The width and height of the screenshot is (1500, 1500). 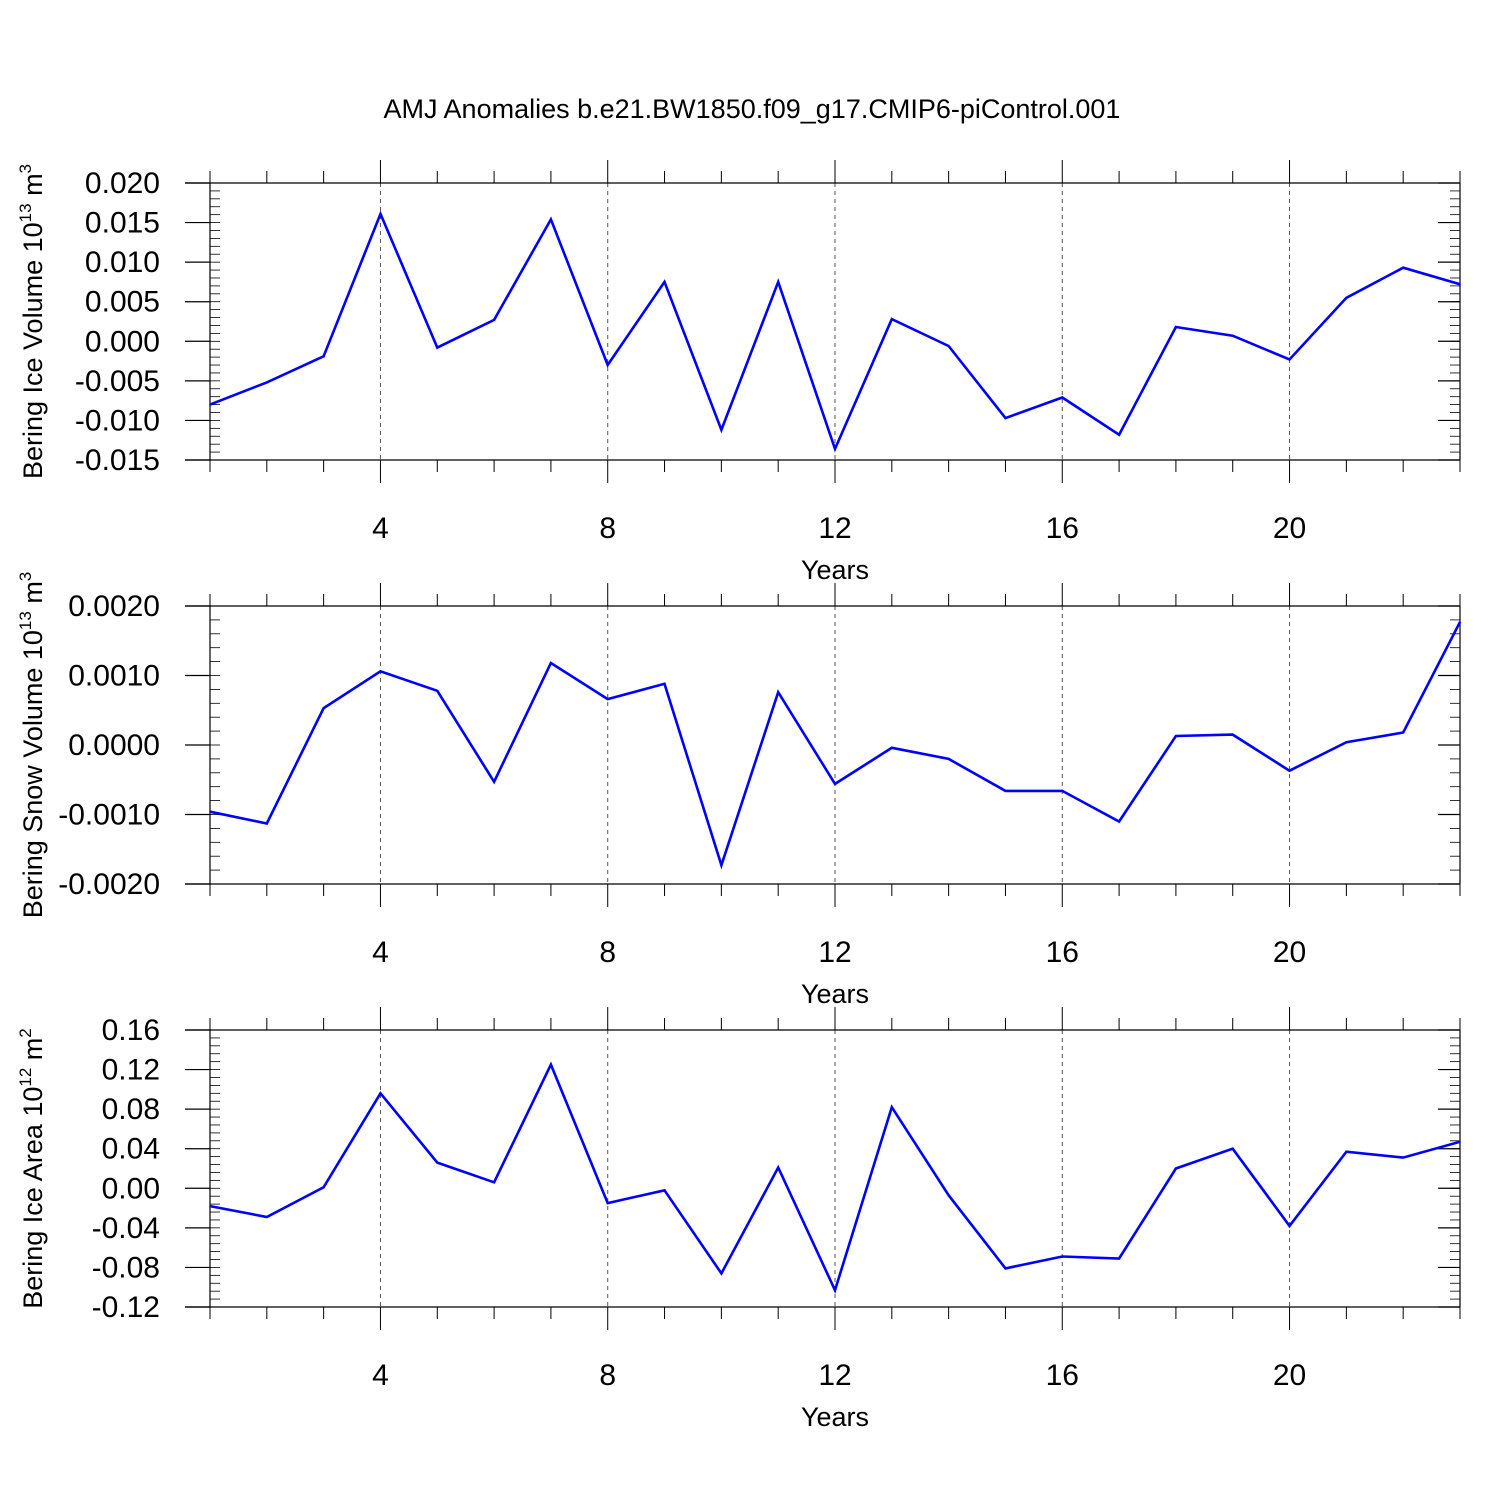 I want to click on y-tick-label: -0.0020, so click(x=109, y=884).